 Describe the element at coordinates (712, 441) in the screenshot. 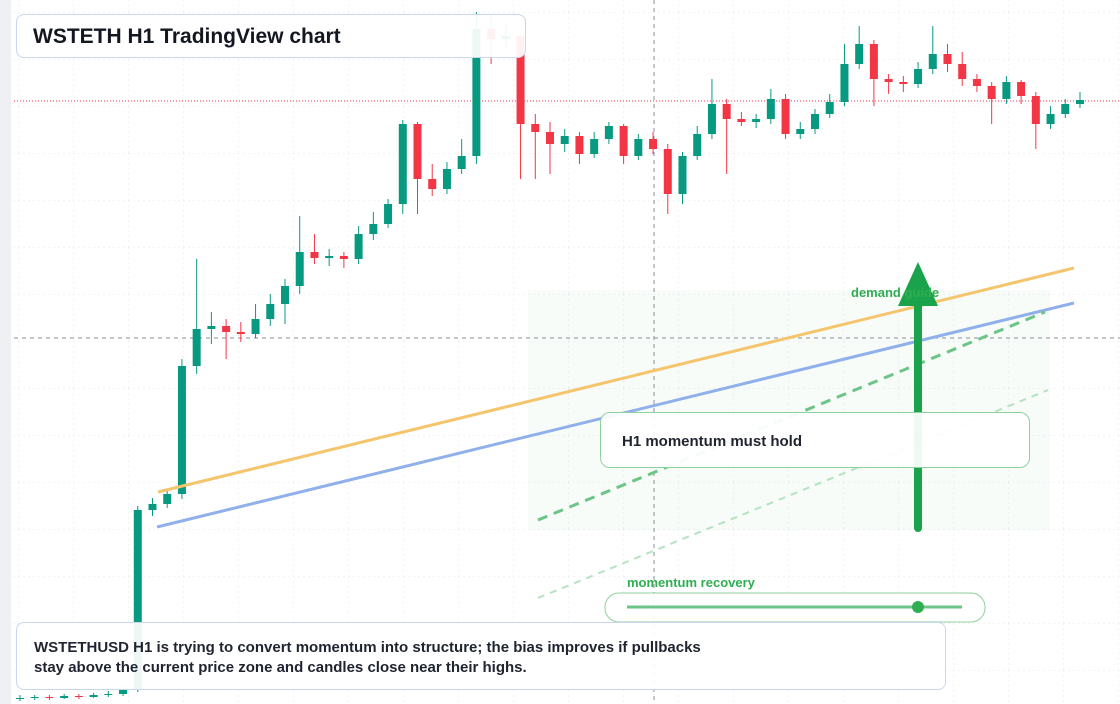

I see `annotation: H1 momentum must hold` at that location.